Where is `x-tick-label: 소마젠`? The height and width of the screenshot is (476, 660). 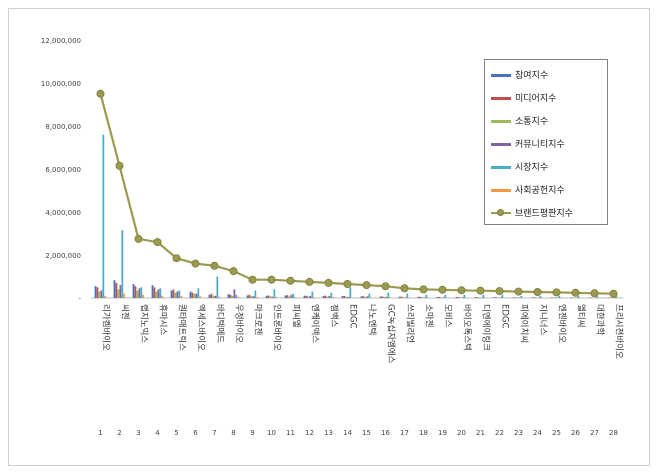
x-tick-label: 소마젠 is located at coordinates (429, 316).